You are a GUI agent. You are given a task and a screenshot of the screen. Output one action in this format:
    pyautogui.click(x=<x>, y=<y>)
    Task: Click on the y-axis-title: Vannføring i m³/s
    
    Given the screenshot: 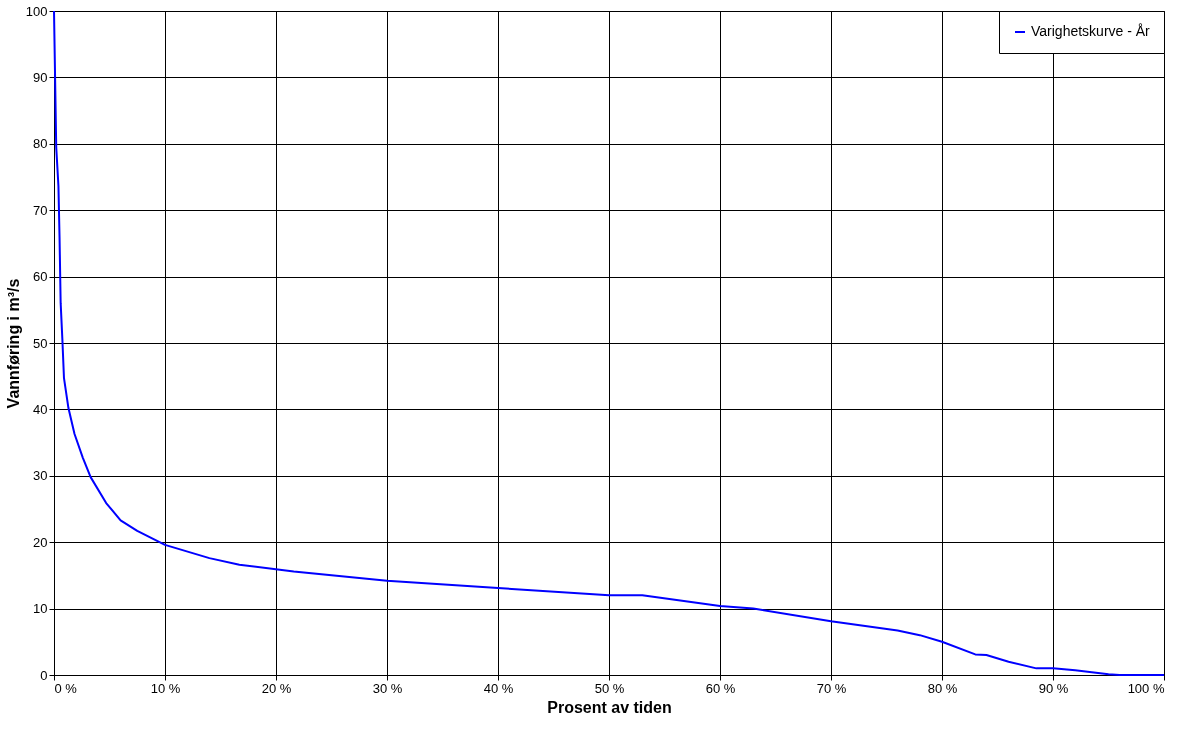 What is the action you would take?
    pyautogui.click(x=13, y=343)
    